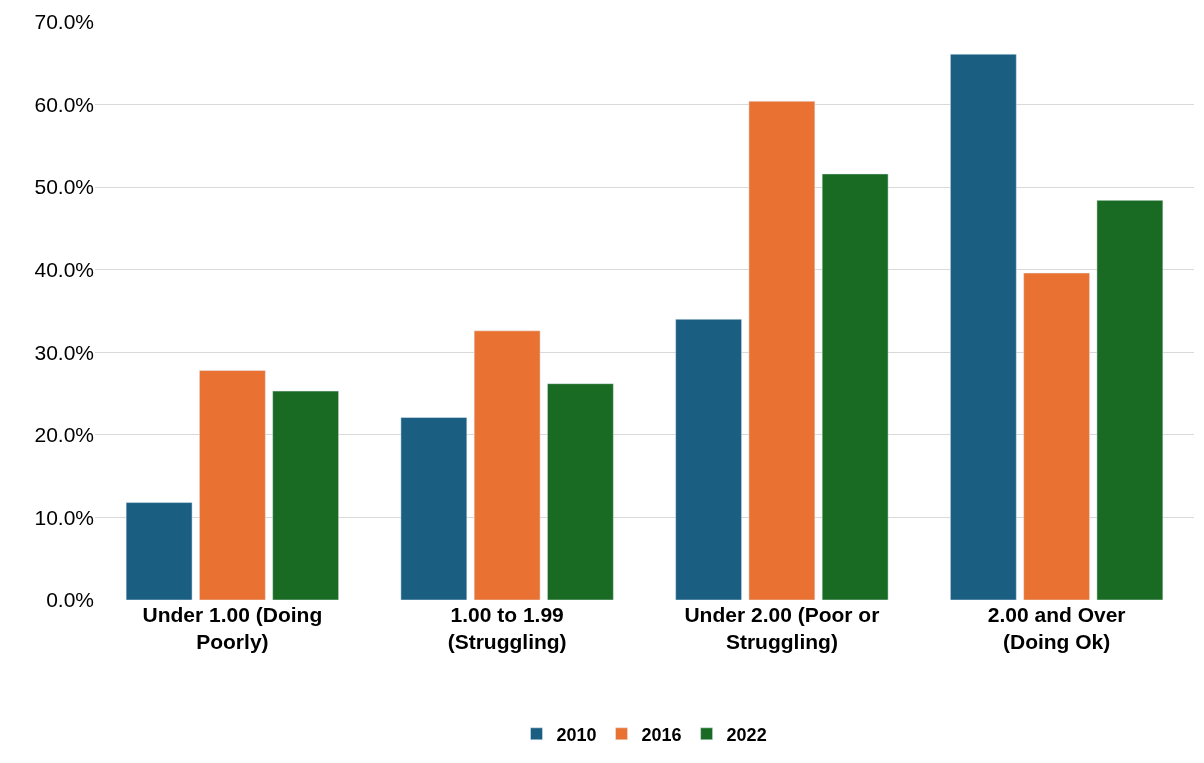 This screenshot has height=763, width=1204. I want to click on y-tick-label: 0.0%, so click(70, 600).